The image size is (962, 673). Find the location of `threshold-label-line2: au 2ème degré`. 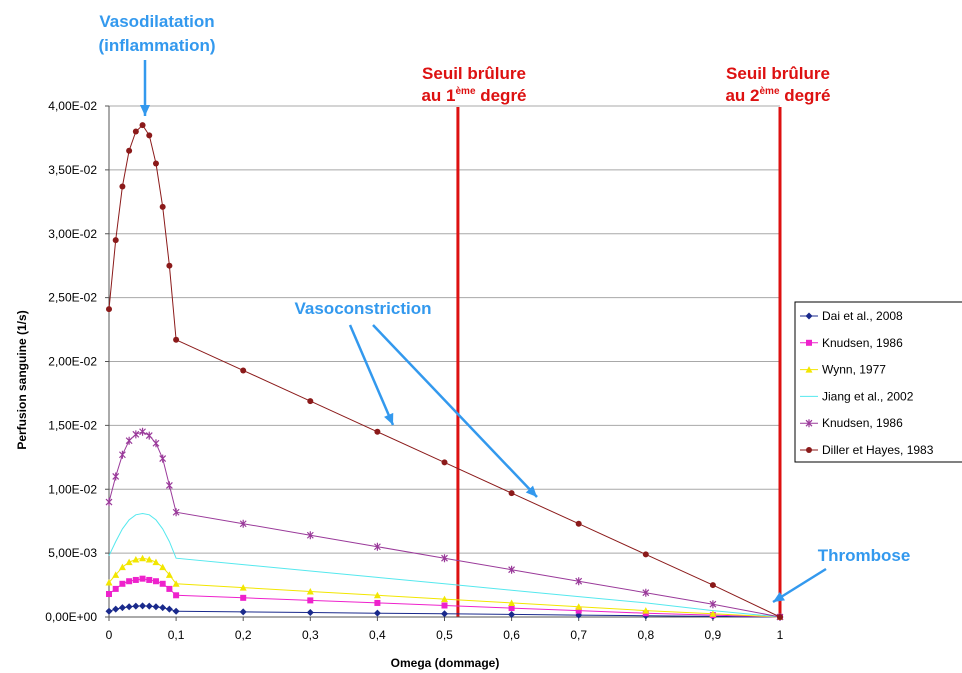

threshold-label-line2: au 2ème degré is located at coordinates (777, 95).